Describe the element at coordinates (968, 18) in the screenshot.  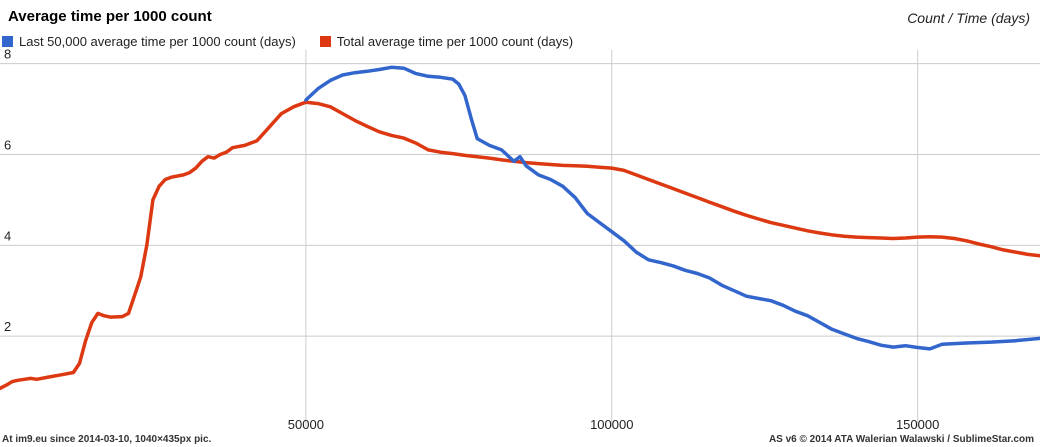
I see `axis-caption: Count / Time (days)` at that location.